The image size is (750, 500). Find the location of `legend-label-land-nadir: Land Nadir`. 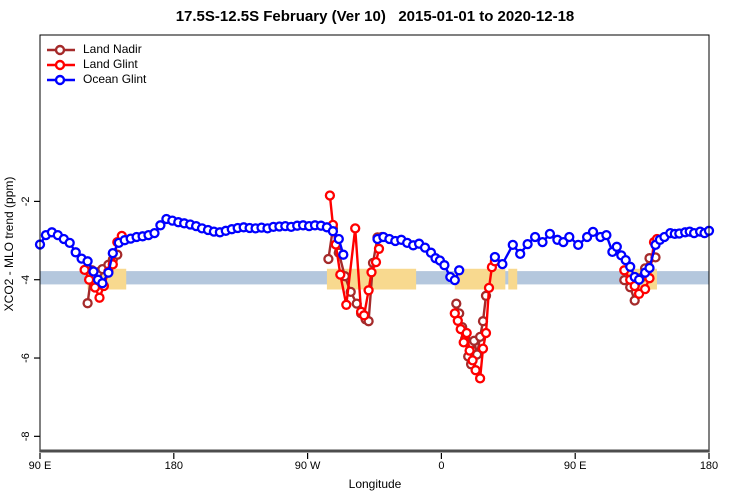

legend-label-land-nadir: Land Nadir is located at coordinates (112, 49).